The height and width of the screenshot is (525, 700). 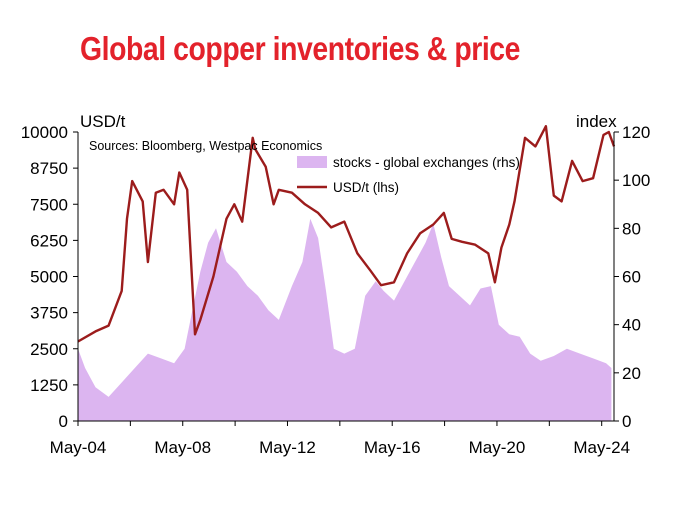 I want to click on left-tick-label: 5000, so click(x=49, y=277).